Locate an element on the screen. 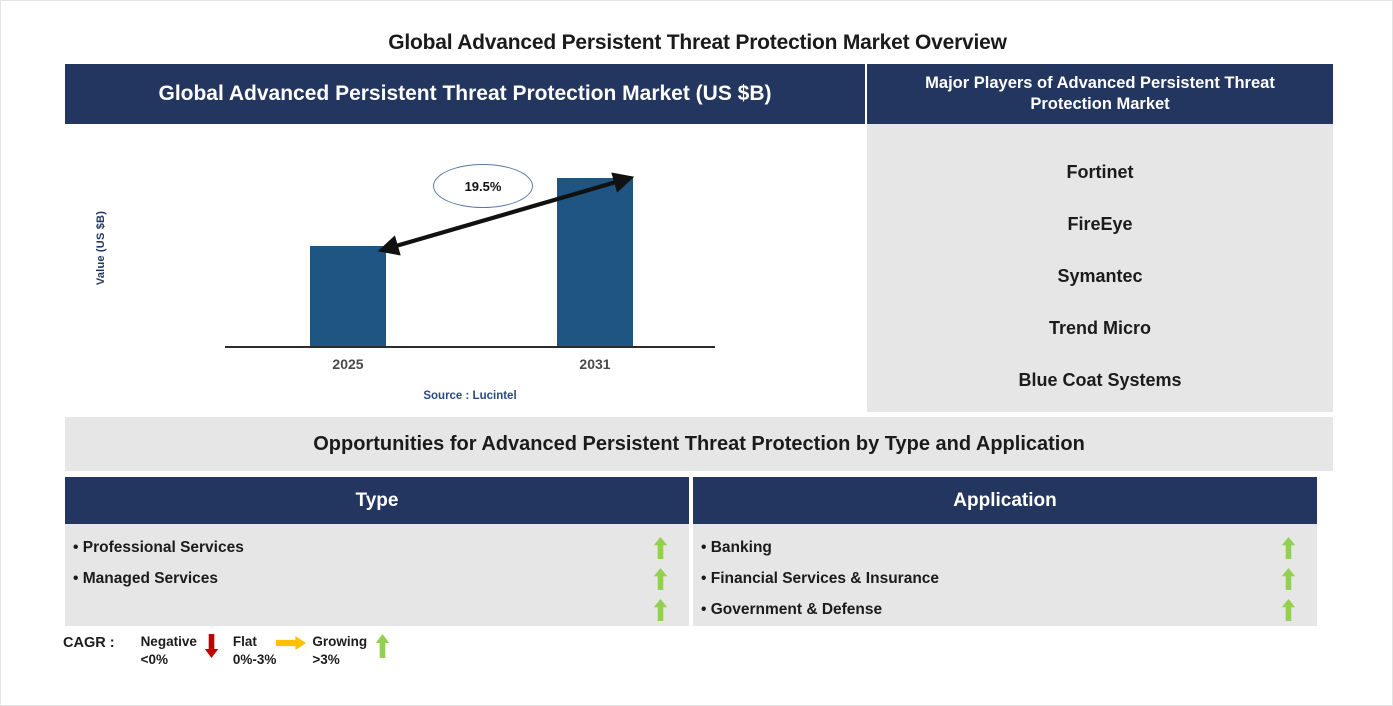 The image size is (1393, 706). legend-item-flat: Flat 0%-3% is located at coordinates (270, 651).